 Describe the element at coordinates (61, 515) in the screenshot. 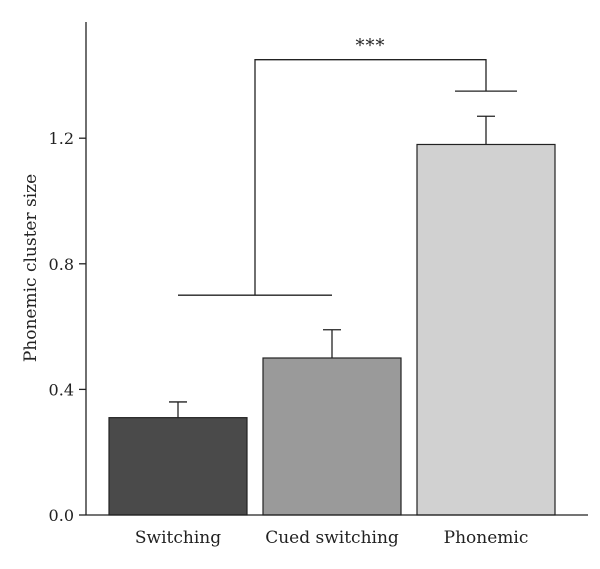

I see `y-tick-label: 0.0` at that location.